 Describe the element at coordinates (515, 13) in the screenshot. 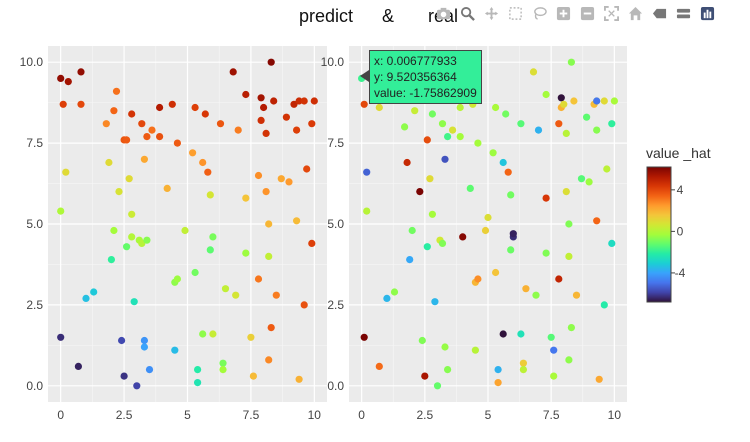

I see `box-select-icon` at that location.